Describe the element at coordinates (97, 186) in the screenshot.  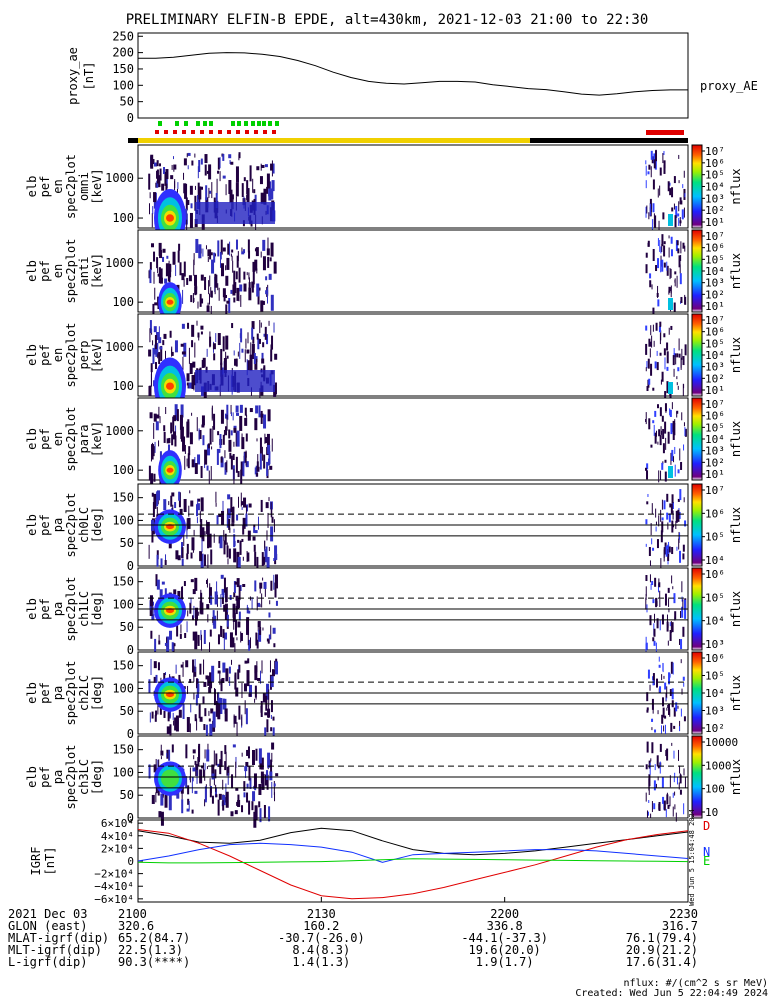
I see `spec-ylabel-line: [keV]` at that location.